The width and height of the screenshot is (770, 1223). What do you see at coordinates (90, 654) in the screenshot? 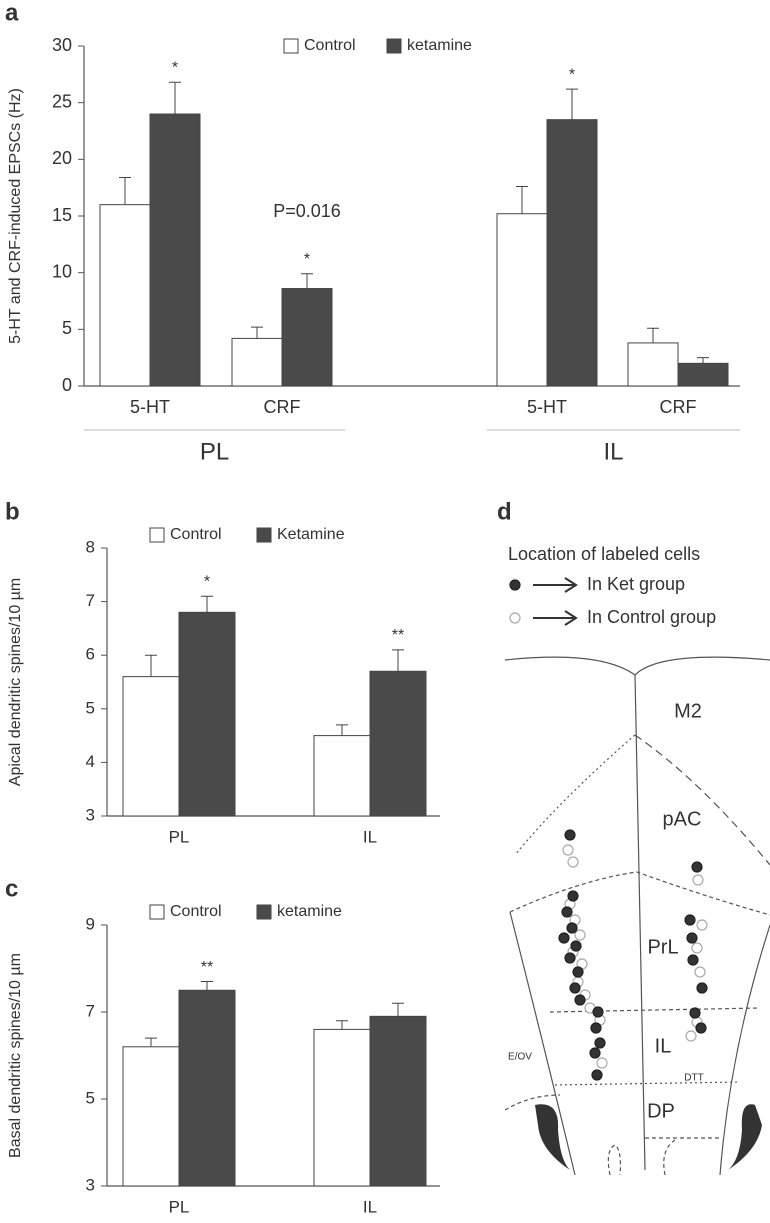
I see `y-tick-label: 6` at bounding box center [90, 654].